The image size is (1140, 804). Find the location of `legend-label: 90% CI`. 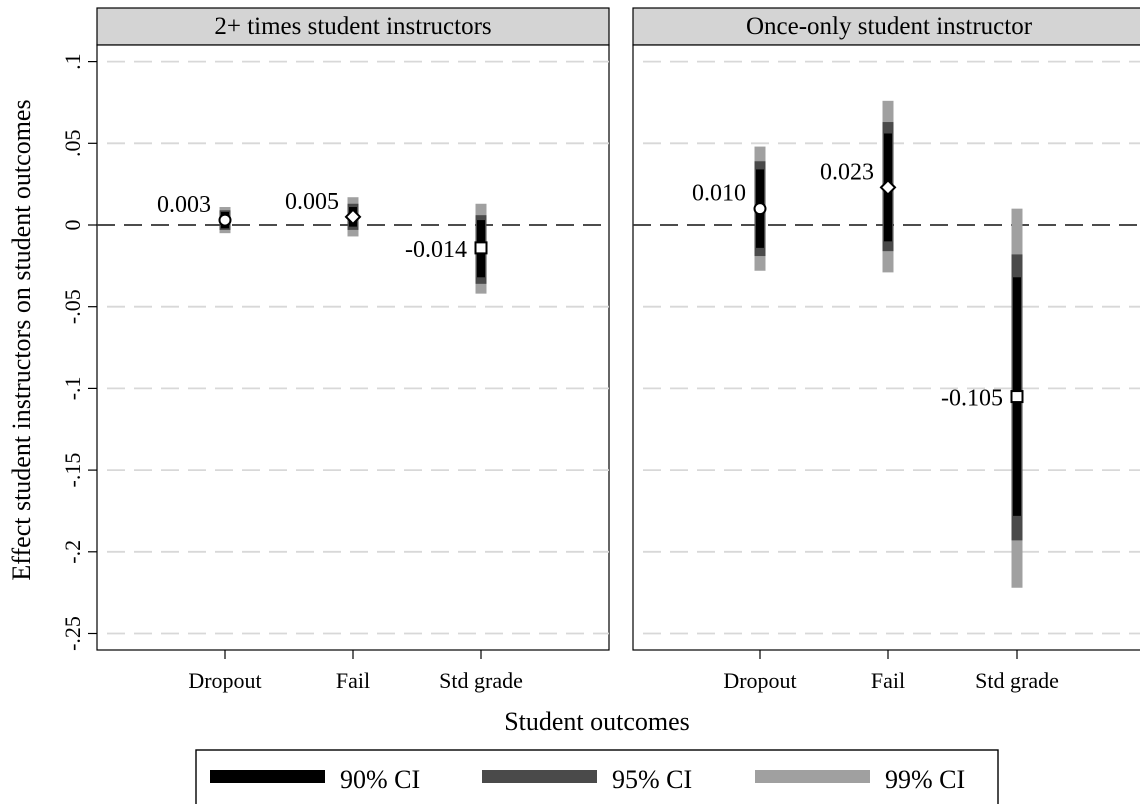

legend-label: 90% CI is located at coordinates (380, 779).